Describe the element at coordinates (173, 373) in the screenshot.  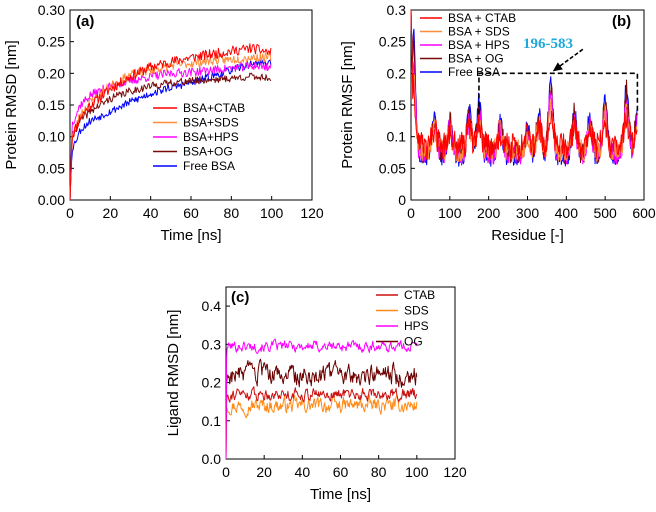
I see `y-axis-label: Ligand RMSD [nm]` at that location.